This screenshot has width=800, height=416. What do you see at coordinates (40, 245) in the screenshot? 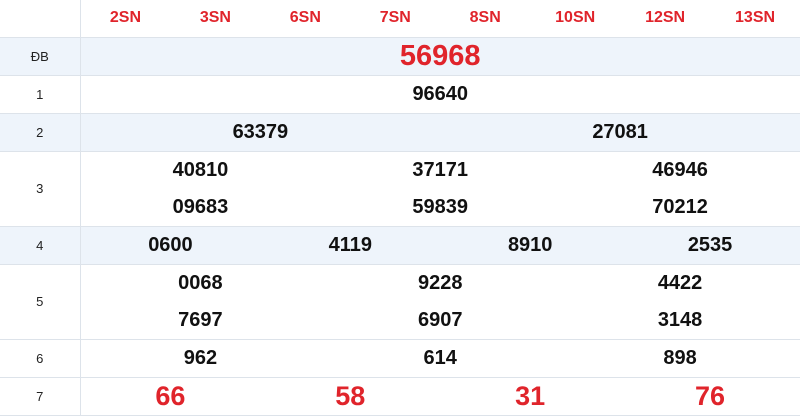
I see `prize-label: 4` at bounding box center [40, 245].